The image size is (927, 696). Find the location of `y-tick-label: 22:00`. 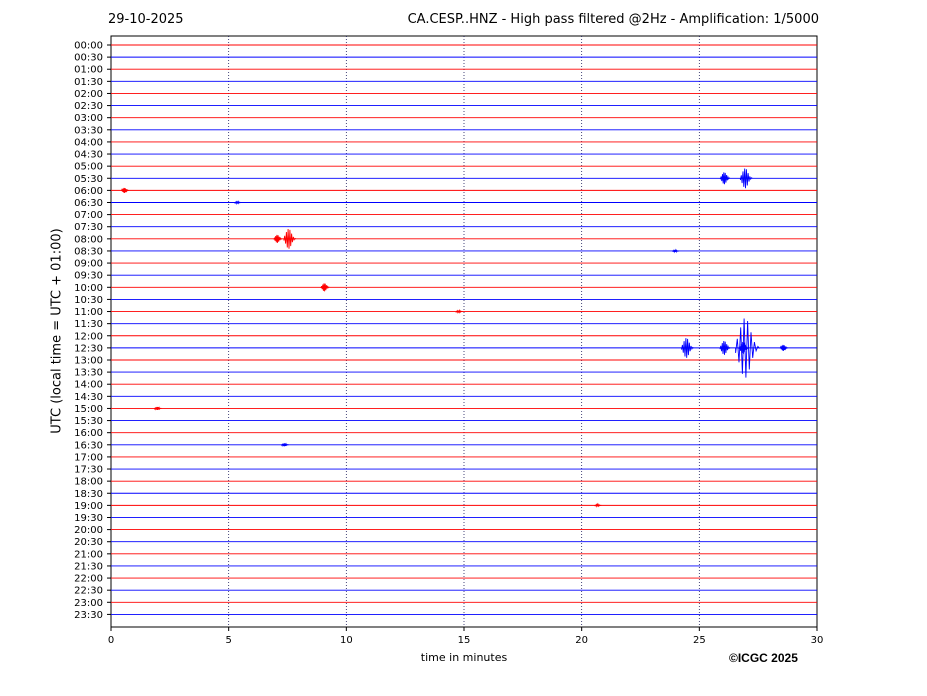

y-tick-label: 22:00 is located at coordinates (88, 579).